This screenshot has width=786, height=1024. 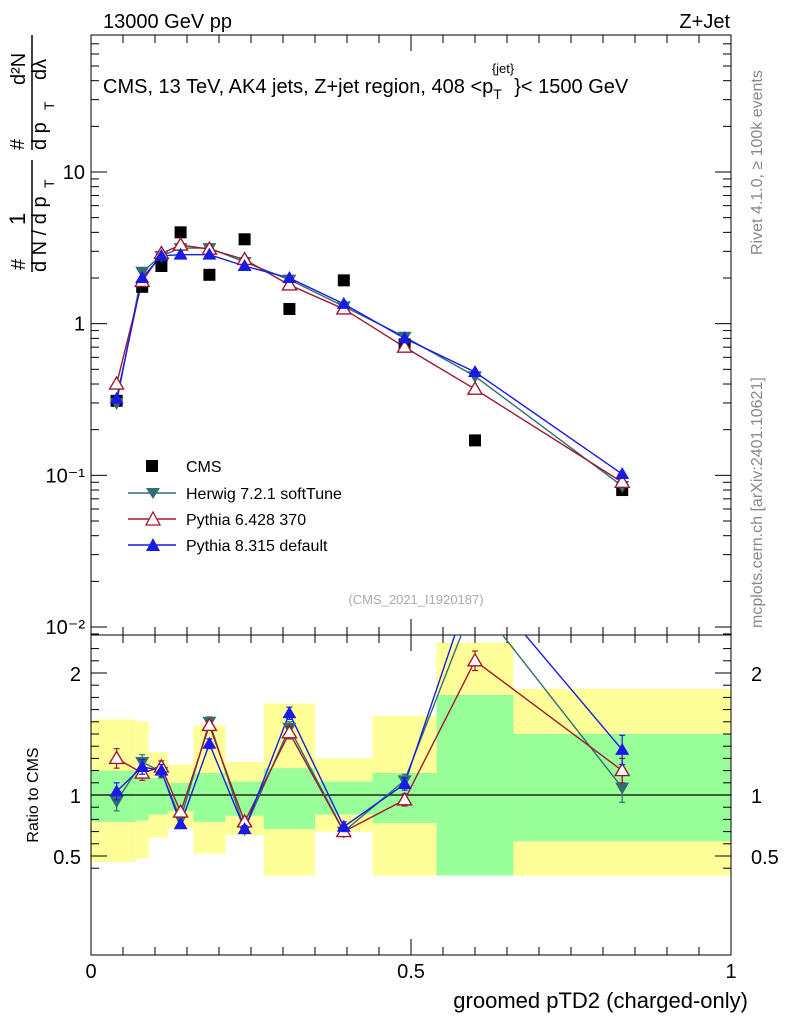 What do you see at coordinates (153, 518) in the screenshot?
I see `legend-marker-pythia6` at bounding box center [153, 518].